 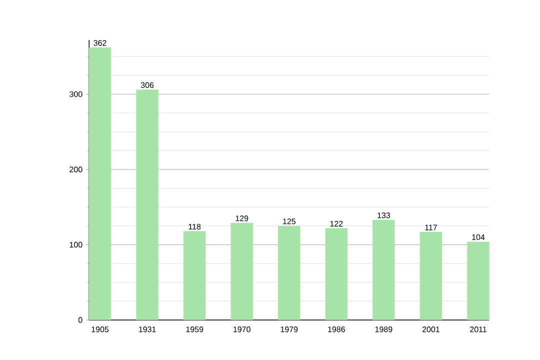 What do you see at coordinates (76, 169) in the screenshot?
I see `y-tick-label: 200` at bounding box center [76, 169].